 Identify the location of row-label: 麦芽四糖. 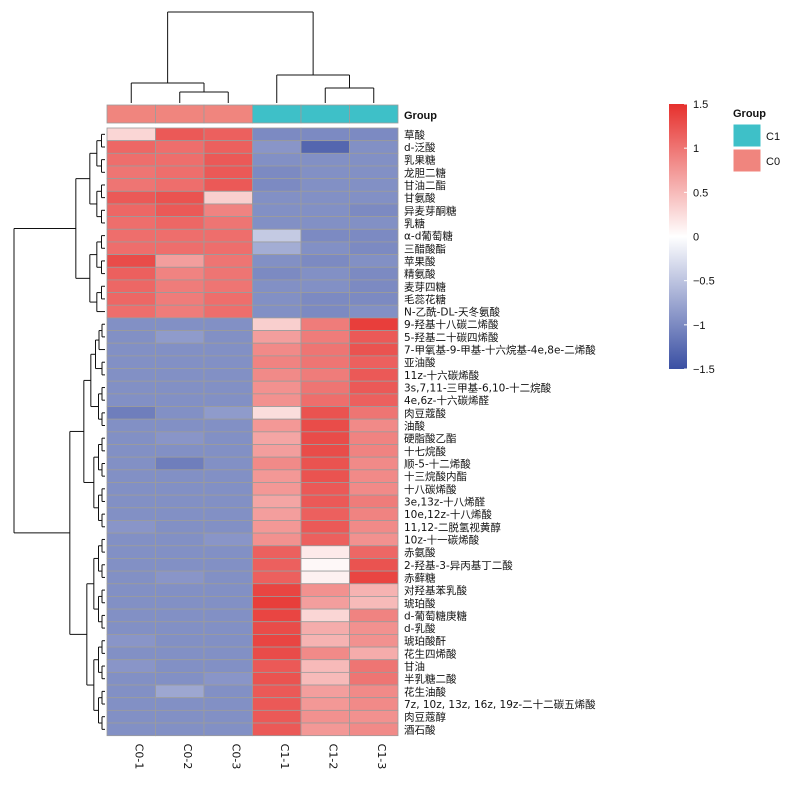
(425, 286).